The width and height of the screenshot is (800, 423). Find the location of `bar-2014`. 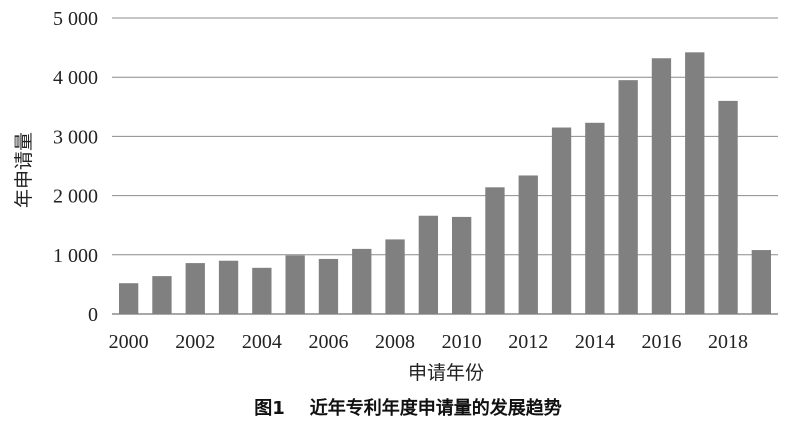

bar-2014 is located at coordinates (595, 218).